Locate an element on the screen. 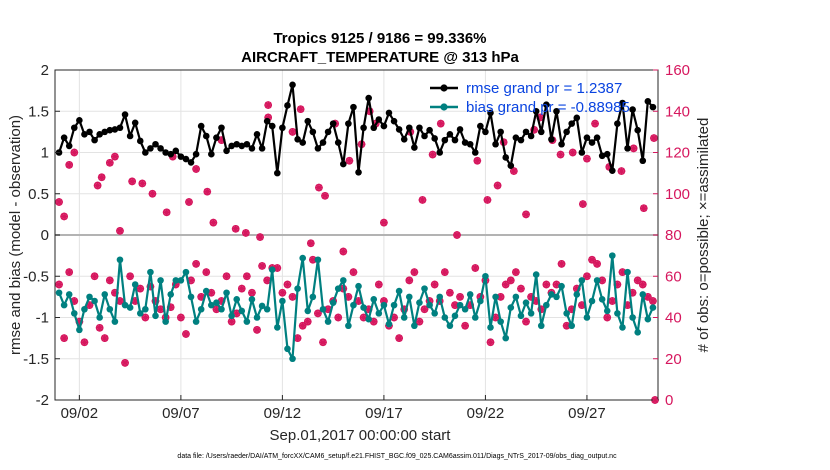  left-y-tick-label: 1 is located at coordinates (45, 153).